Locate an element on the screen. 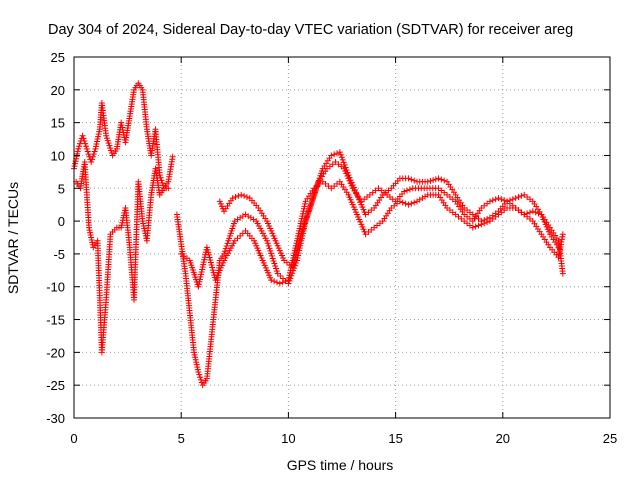 The height and width of the screenshot is (480, 640). y-tick-label: -20 is located at coordinates (55, 352).